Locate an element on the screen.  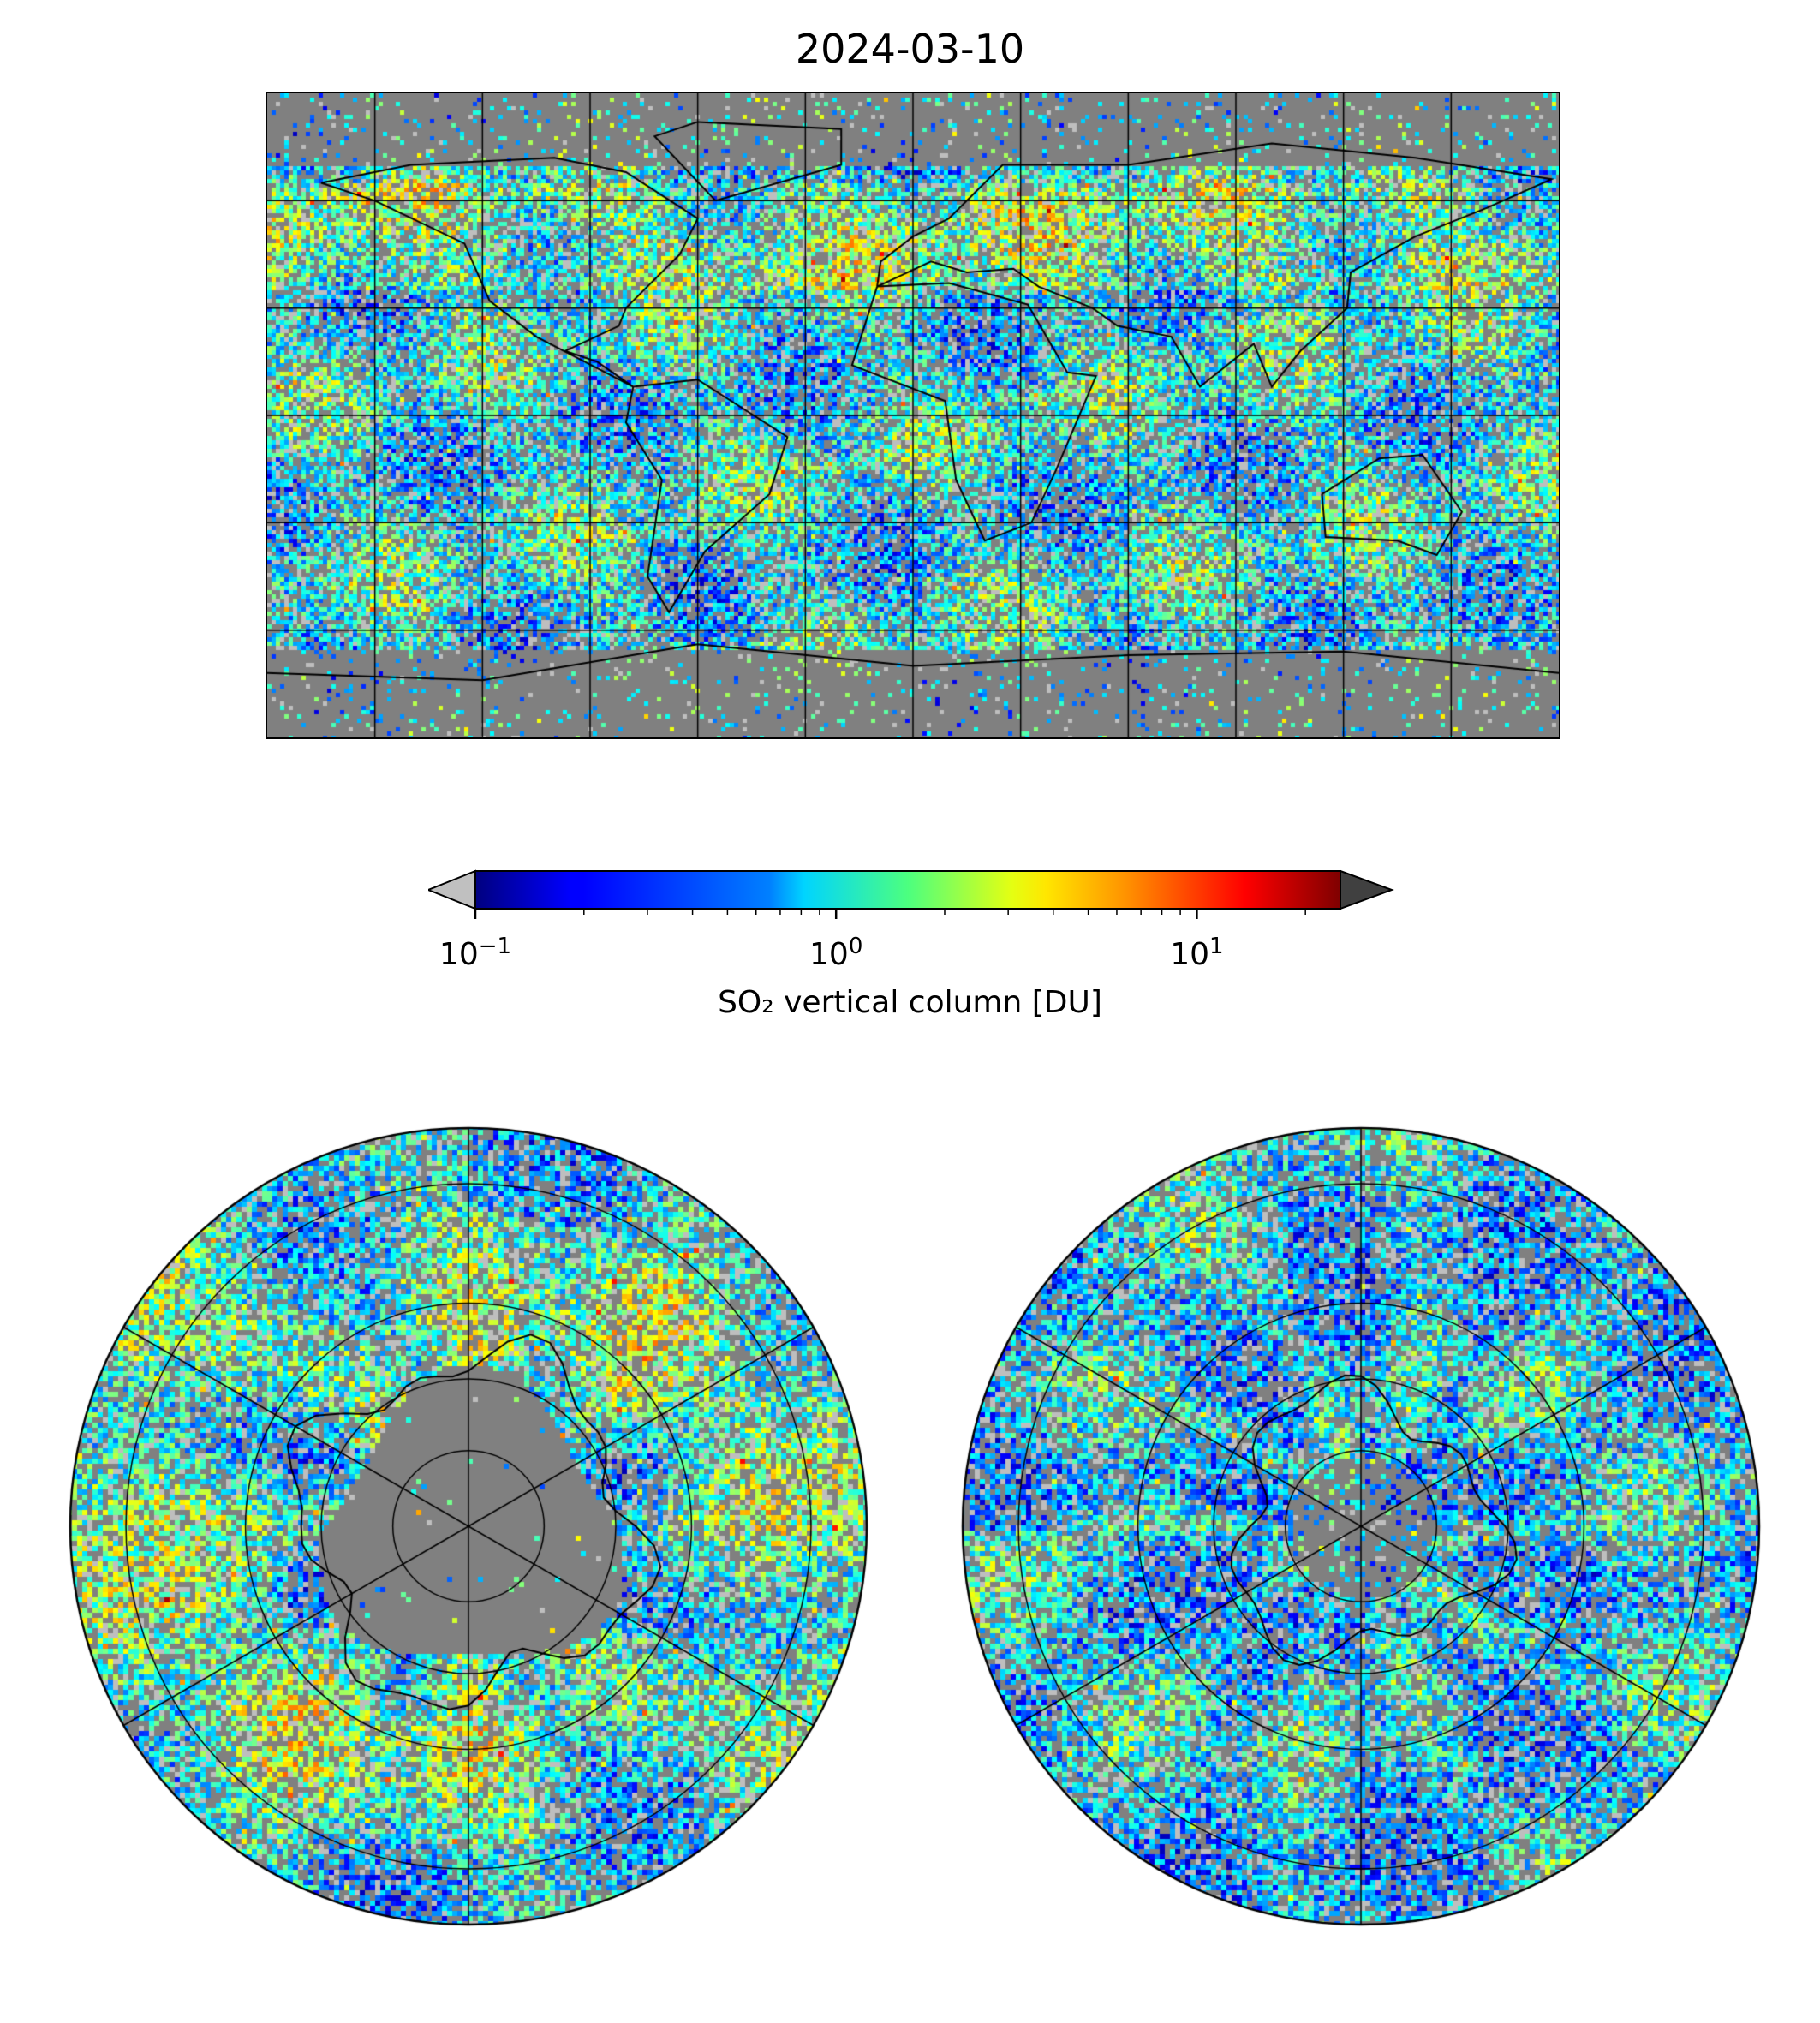
colorbar-under-extension is located at coordinates (452, 889).